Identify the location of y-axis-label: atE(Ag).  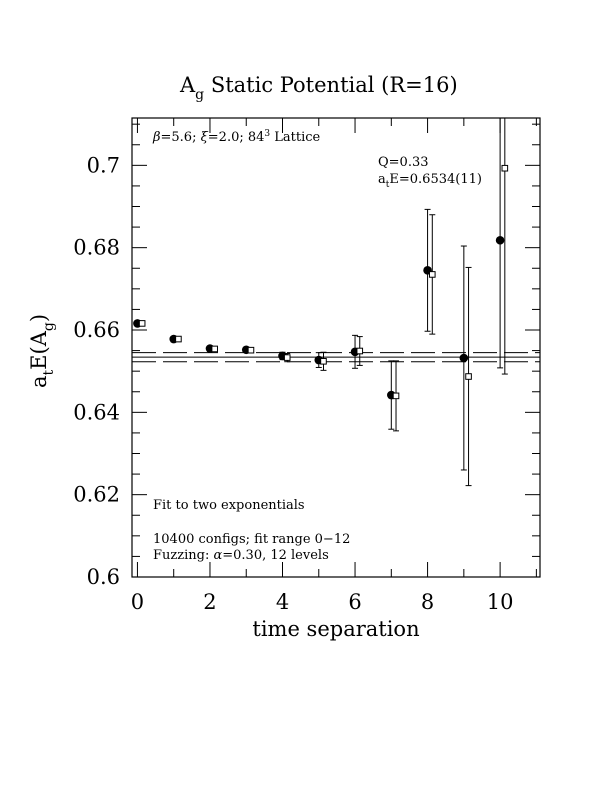
(42, 351).